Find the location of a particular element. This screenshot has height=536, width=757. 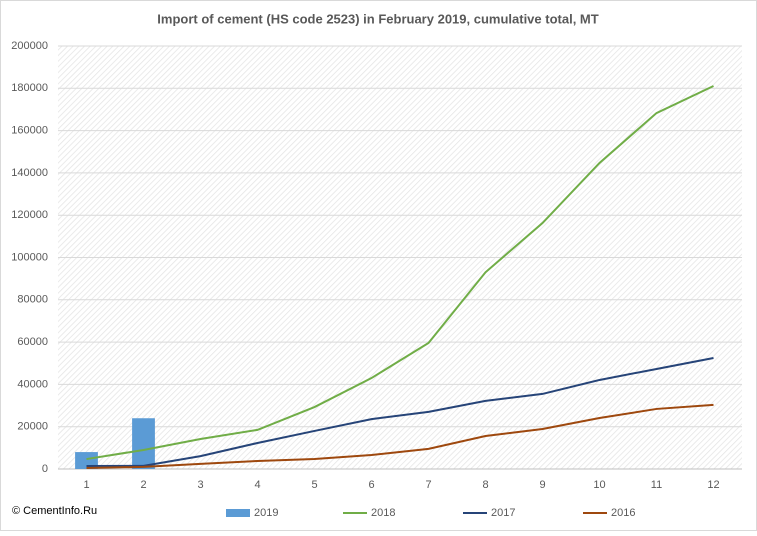

x-tick-label: 4 is located at coordinates (257, 485).